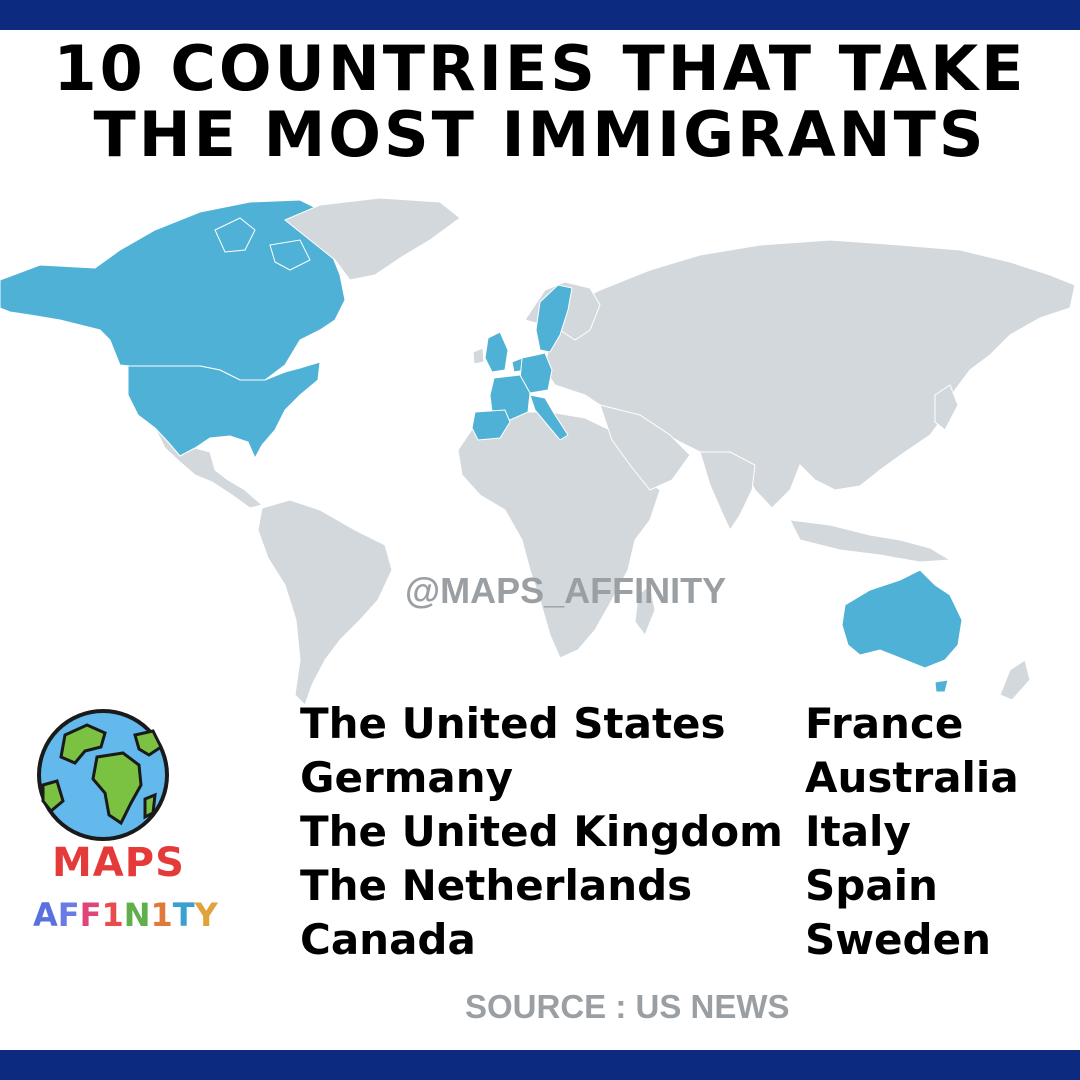 This screenshot has height=1080, width=1080. What do you see at coordinates (522, 362) in the screenshot?
I see `highlighted-europe` at bounding box center [522, 362].